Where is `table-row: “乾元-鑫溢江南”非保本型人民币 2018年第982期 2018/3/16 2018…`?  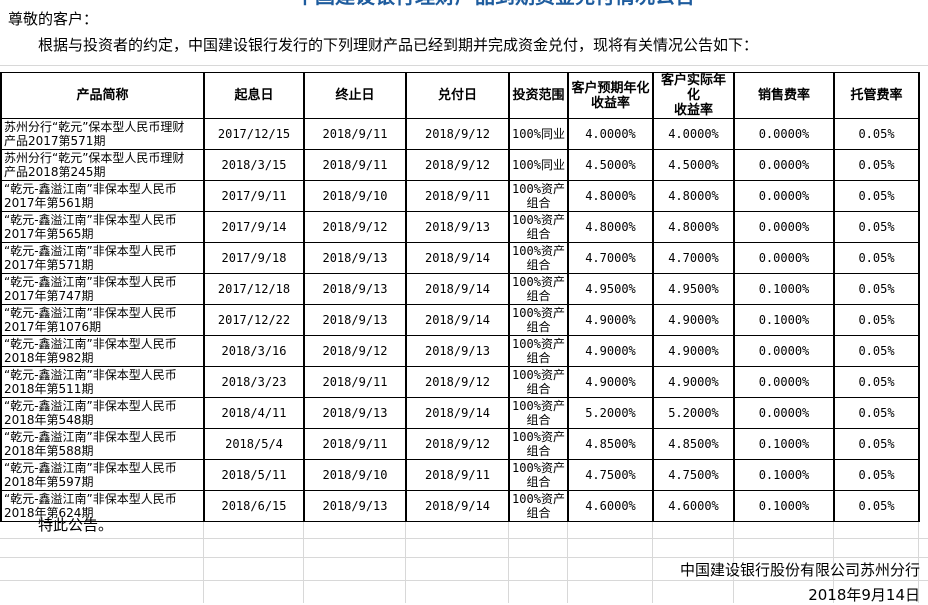 table-row: “乾元-鑫溢江南”非保本型人民币 2018年第982期 2018/3/16 2018… is located at coordinates (460, 351).